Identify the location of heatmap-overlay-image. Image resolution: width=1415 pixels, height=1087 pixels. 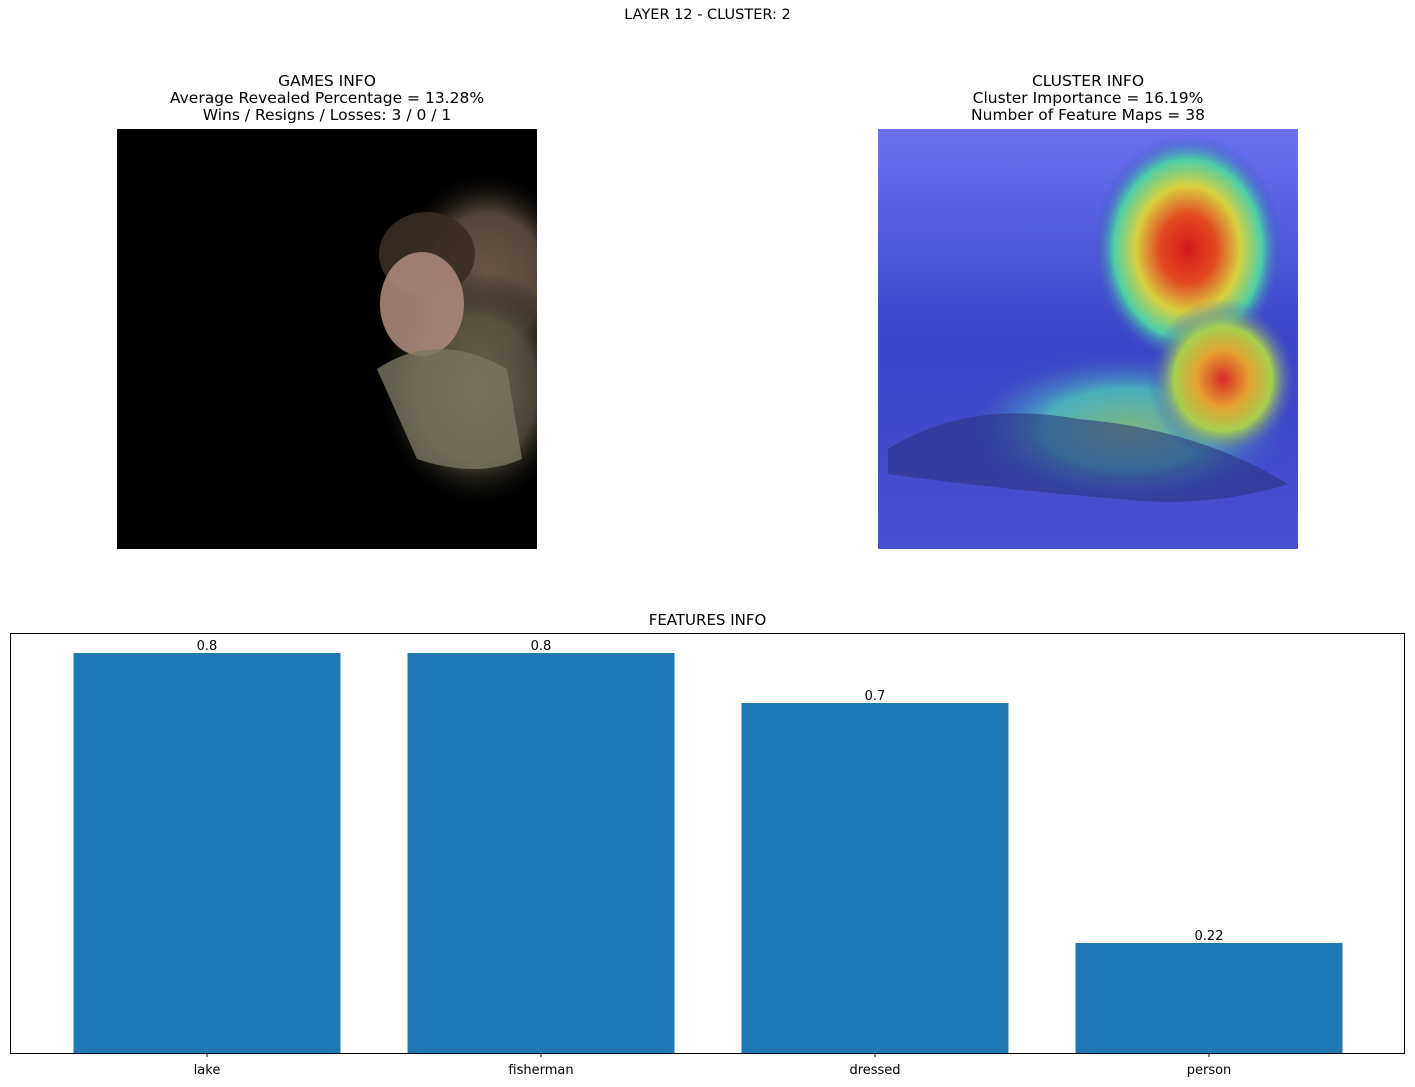
(1088, 339).